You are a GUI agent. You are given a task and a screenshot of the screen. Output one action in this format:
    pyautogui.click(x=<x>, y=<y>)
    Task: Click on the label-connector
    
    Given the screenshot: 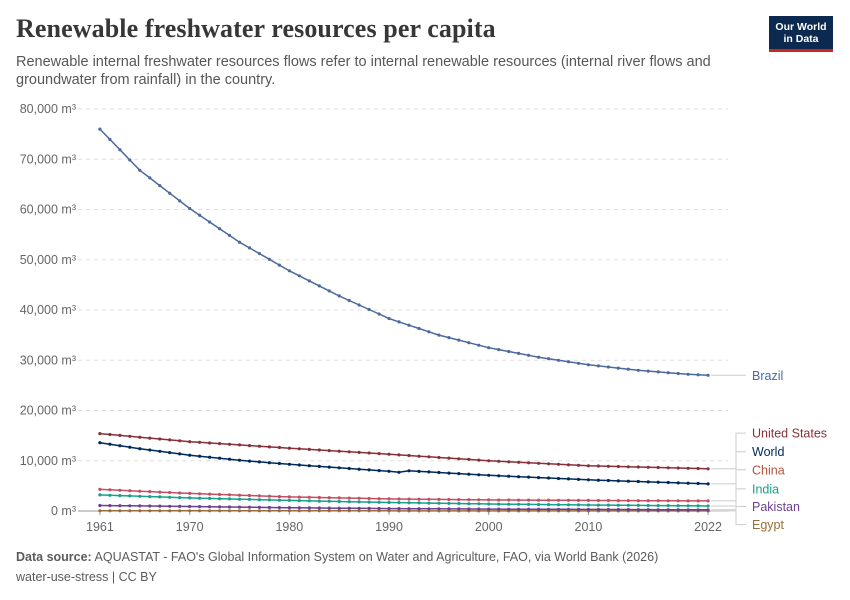 What is the action you would take?
    pyautogui.click(x=728, y=485)
    